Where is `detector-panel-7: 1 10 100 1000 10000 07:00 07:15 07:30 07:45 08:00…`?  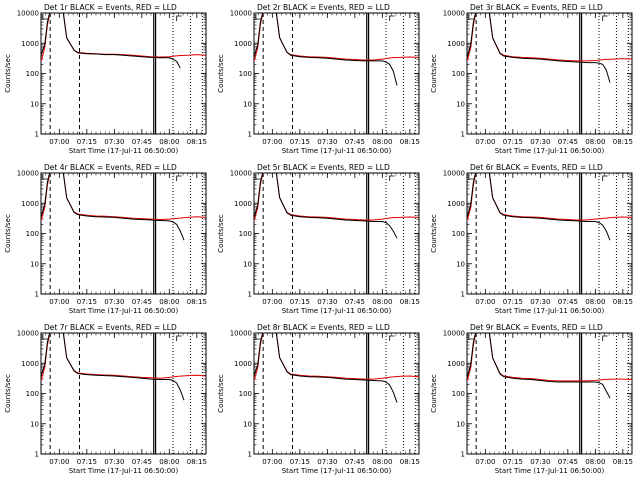
detector-panel-7: 1 10 100 1000 10000 07:00 07:15 07:30 07:45 08:00… is located at coordinates (105, 399).